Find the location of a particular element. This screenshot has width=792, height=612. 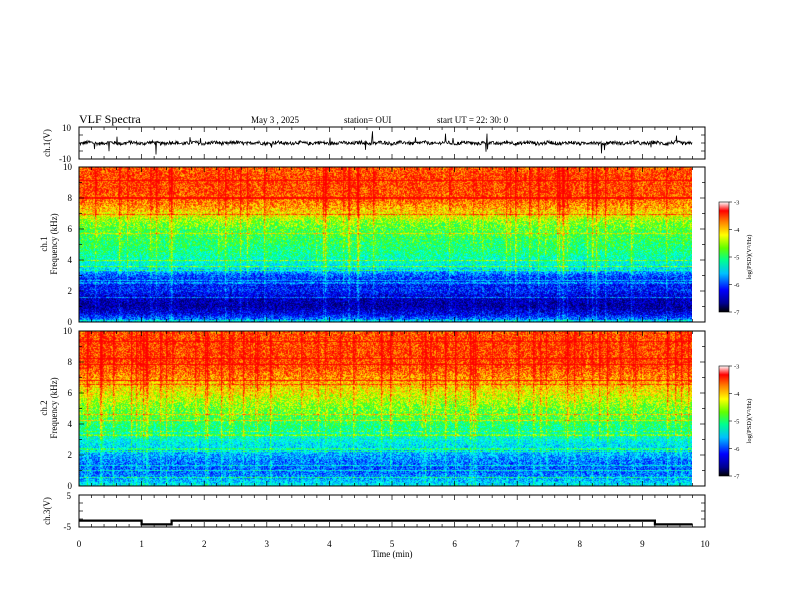

ch2-colorbar-label: log(PSD)(V²/Hz) is located at coordinates (749, 421).